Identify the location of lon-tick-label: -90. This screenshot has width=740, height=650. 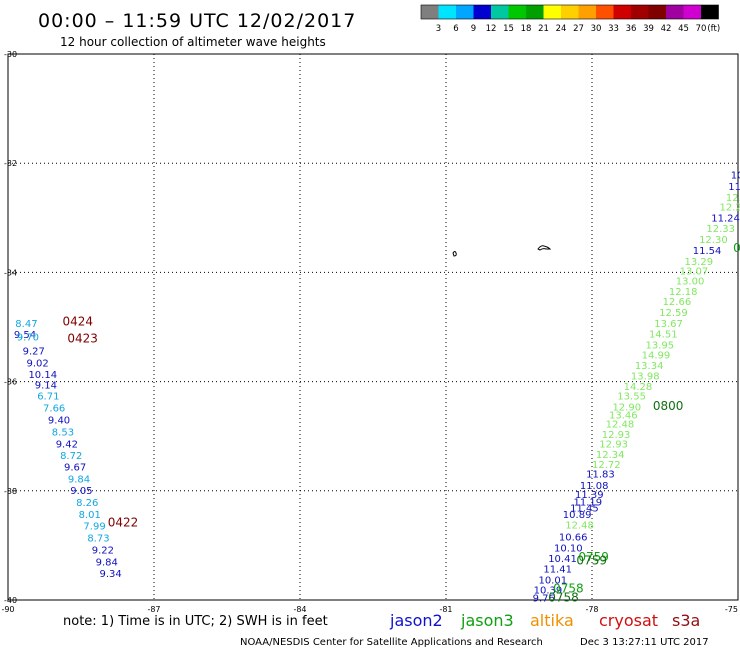
(7, 609).